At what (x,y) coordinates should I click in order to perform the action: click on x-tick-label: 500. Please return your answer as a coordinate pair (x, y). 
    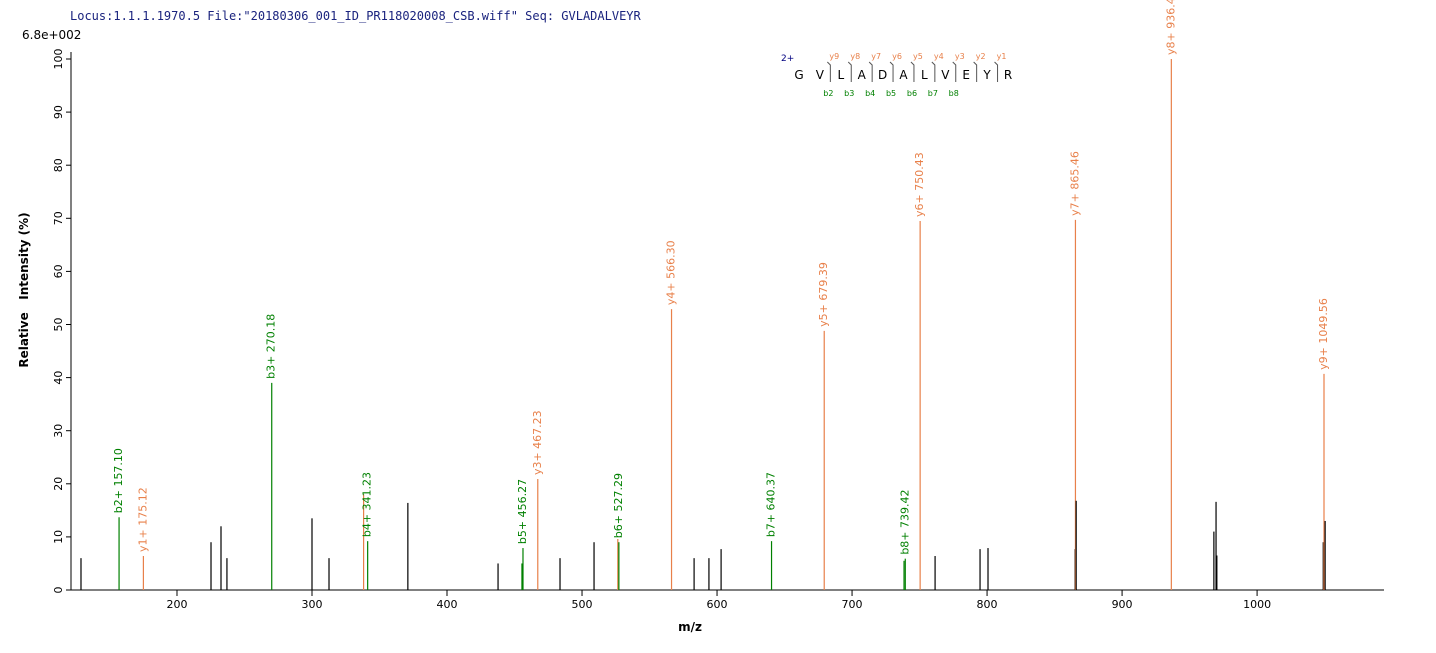
    Looking at the image, I should click on (582, 604).